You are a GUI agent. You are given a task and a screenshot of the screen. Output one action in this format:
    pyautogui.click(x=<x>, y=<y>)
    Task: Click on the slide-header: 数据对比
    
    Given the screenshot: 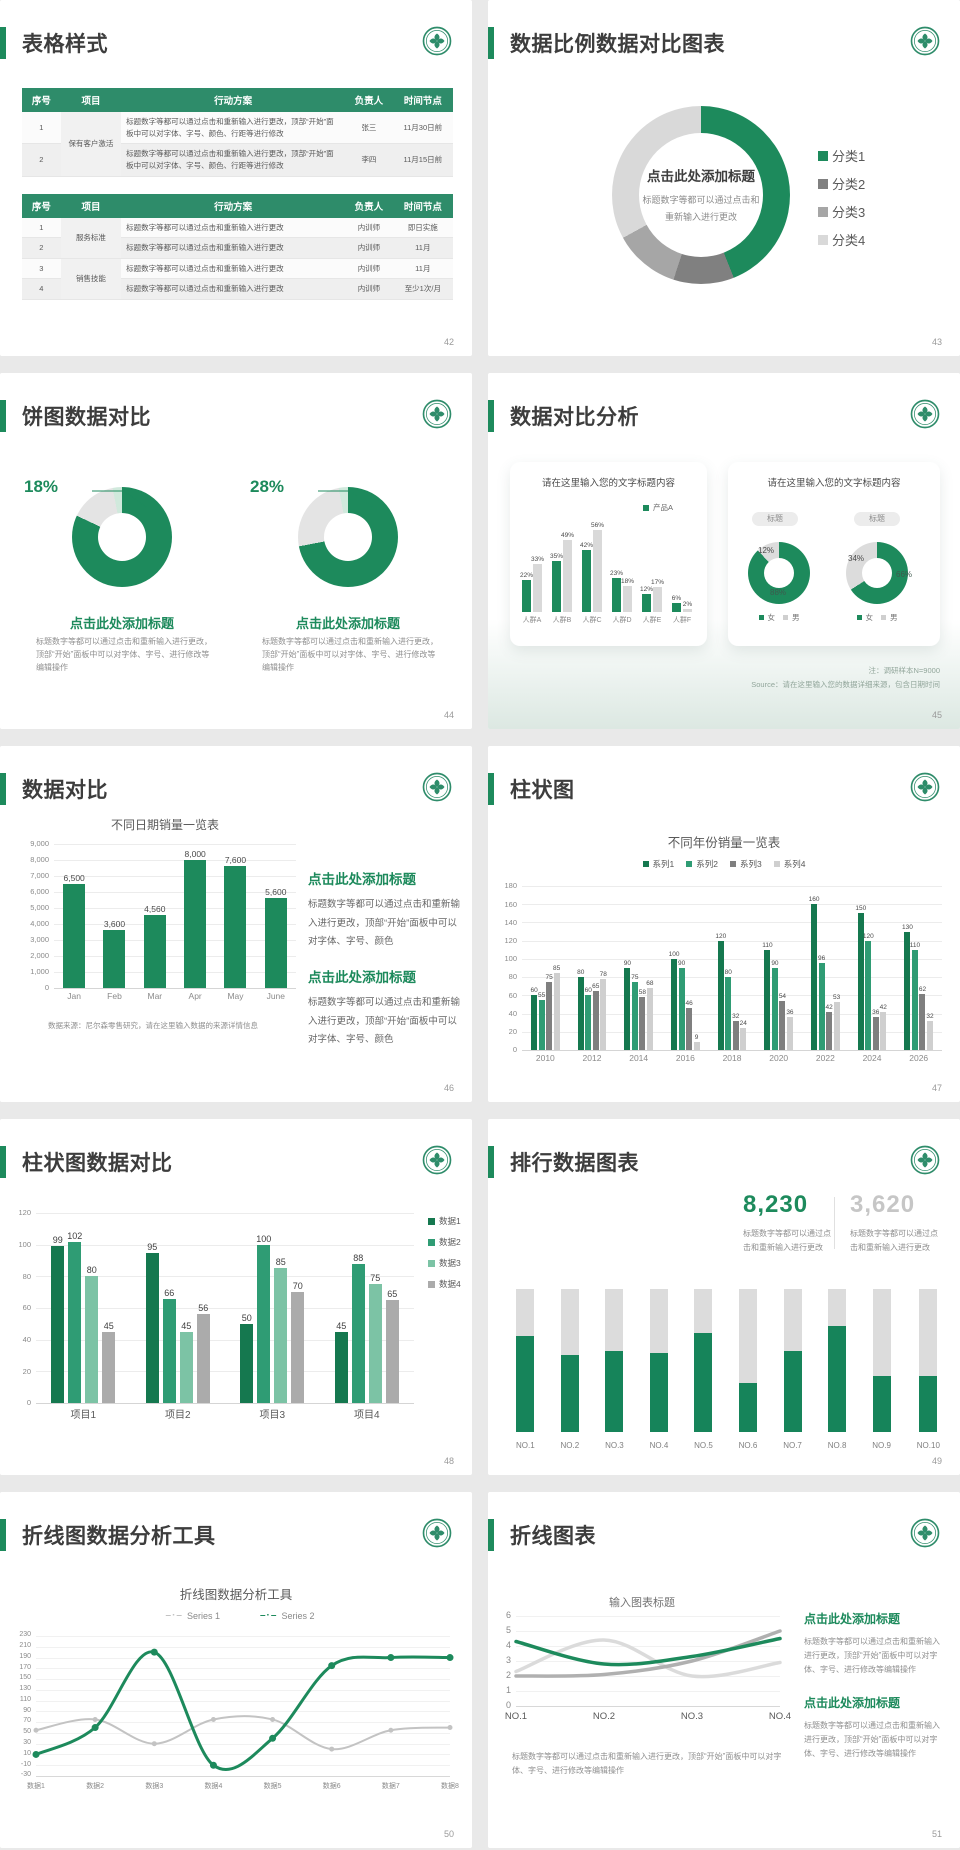 What is the action you would take?
    pyautogui.click(x=236, y=790)
    